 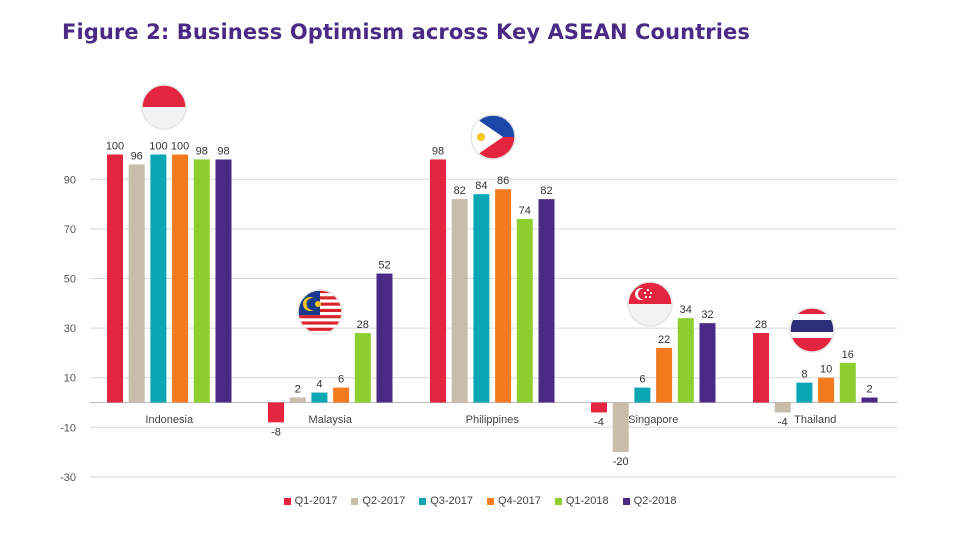 What do you see at coordinates (524, 310) in the screenshot?
I see `bar-philippines-q1-2018` at bounding box center [524, 310].